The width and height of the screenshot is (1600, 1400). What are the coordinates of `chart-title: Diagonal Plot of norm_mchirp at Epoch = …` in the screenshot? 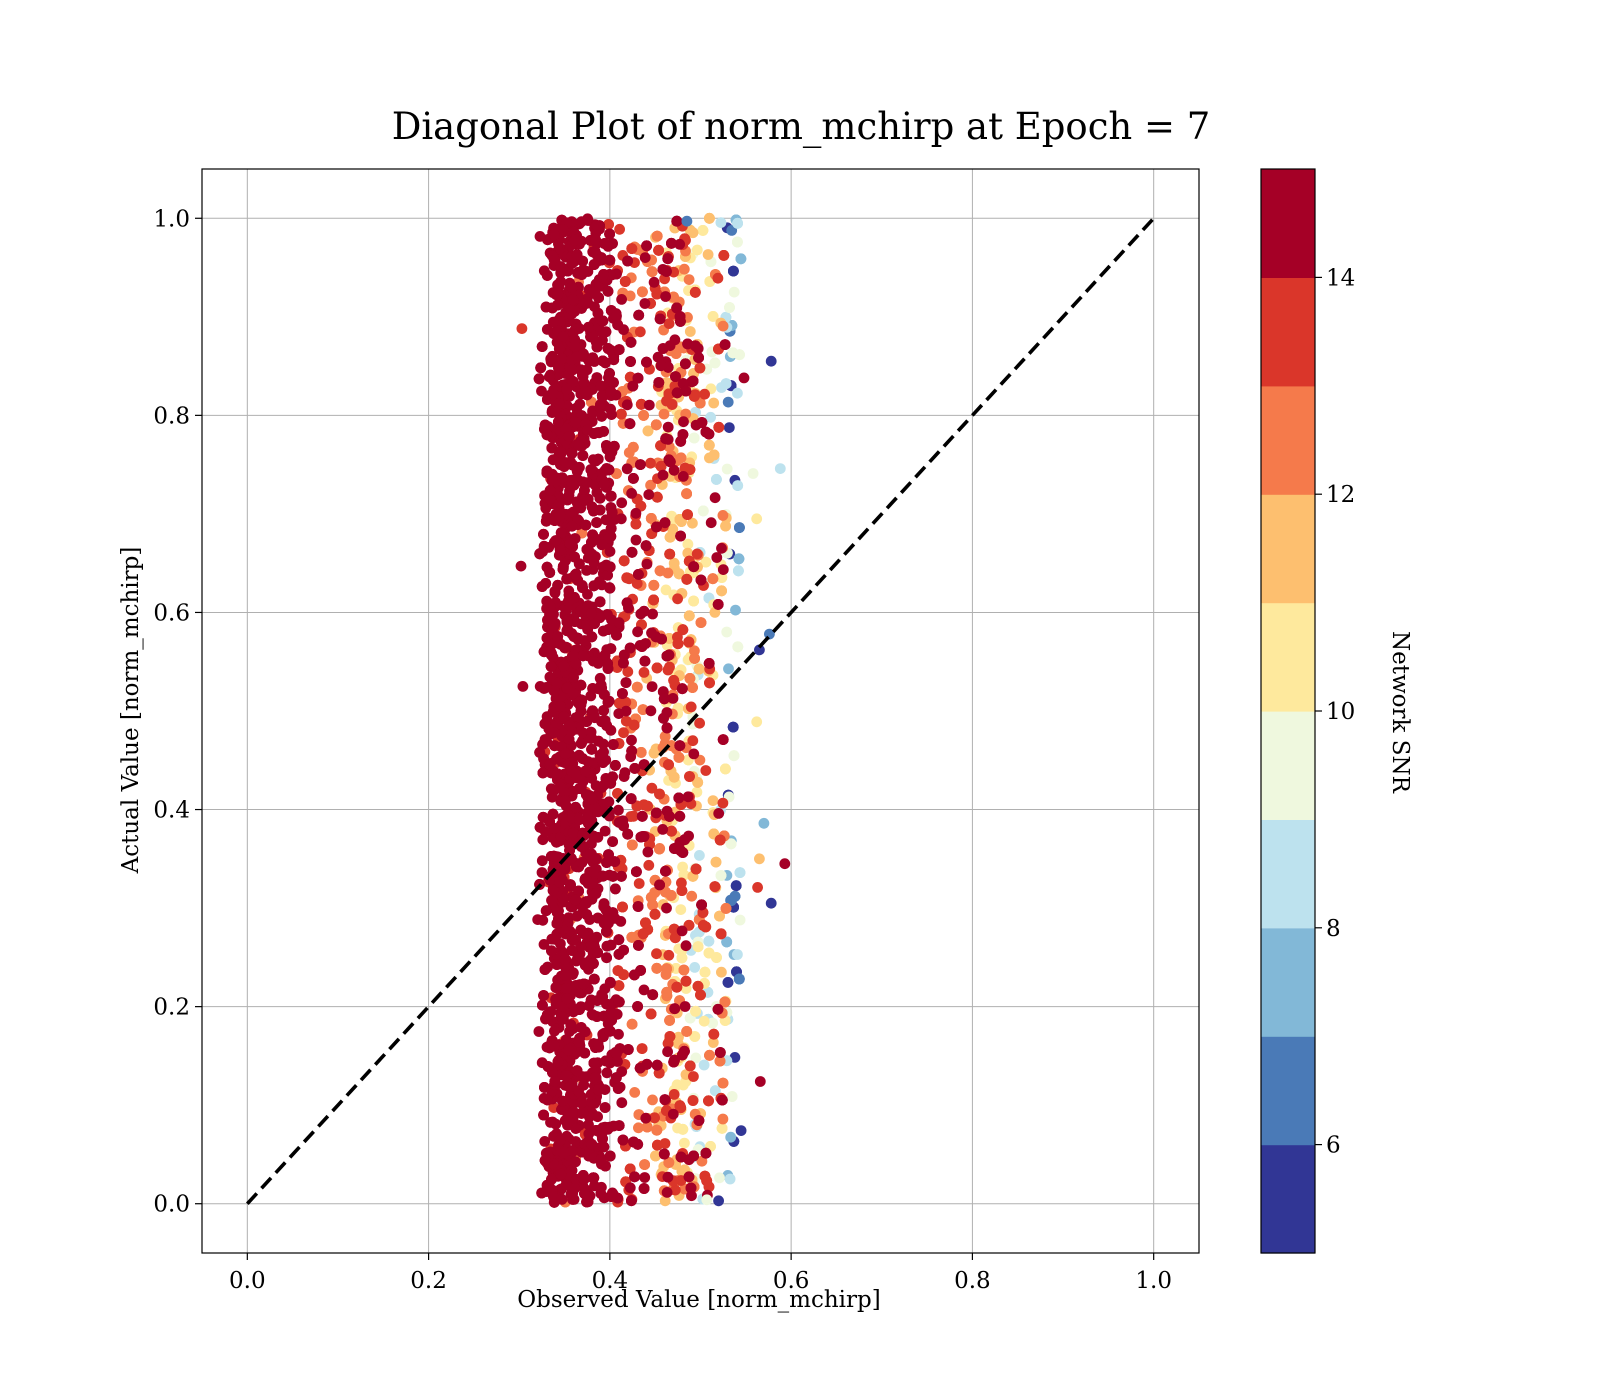 It's located at (801, 127).